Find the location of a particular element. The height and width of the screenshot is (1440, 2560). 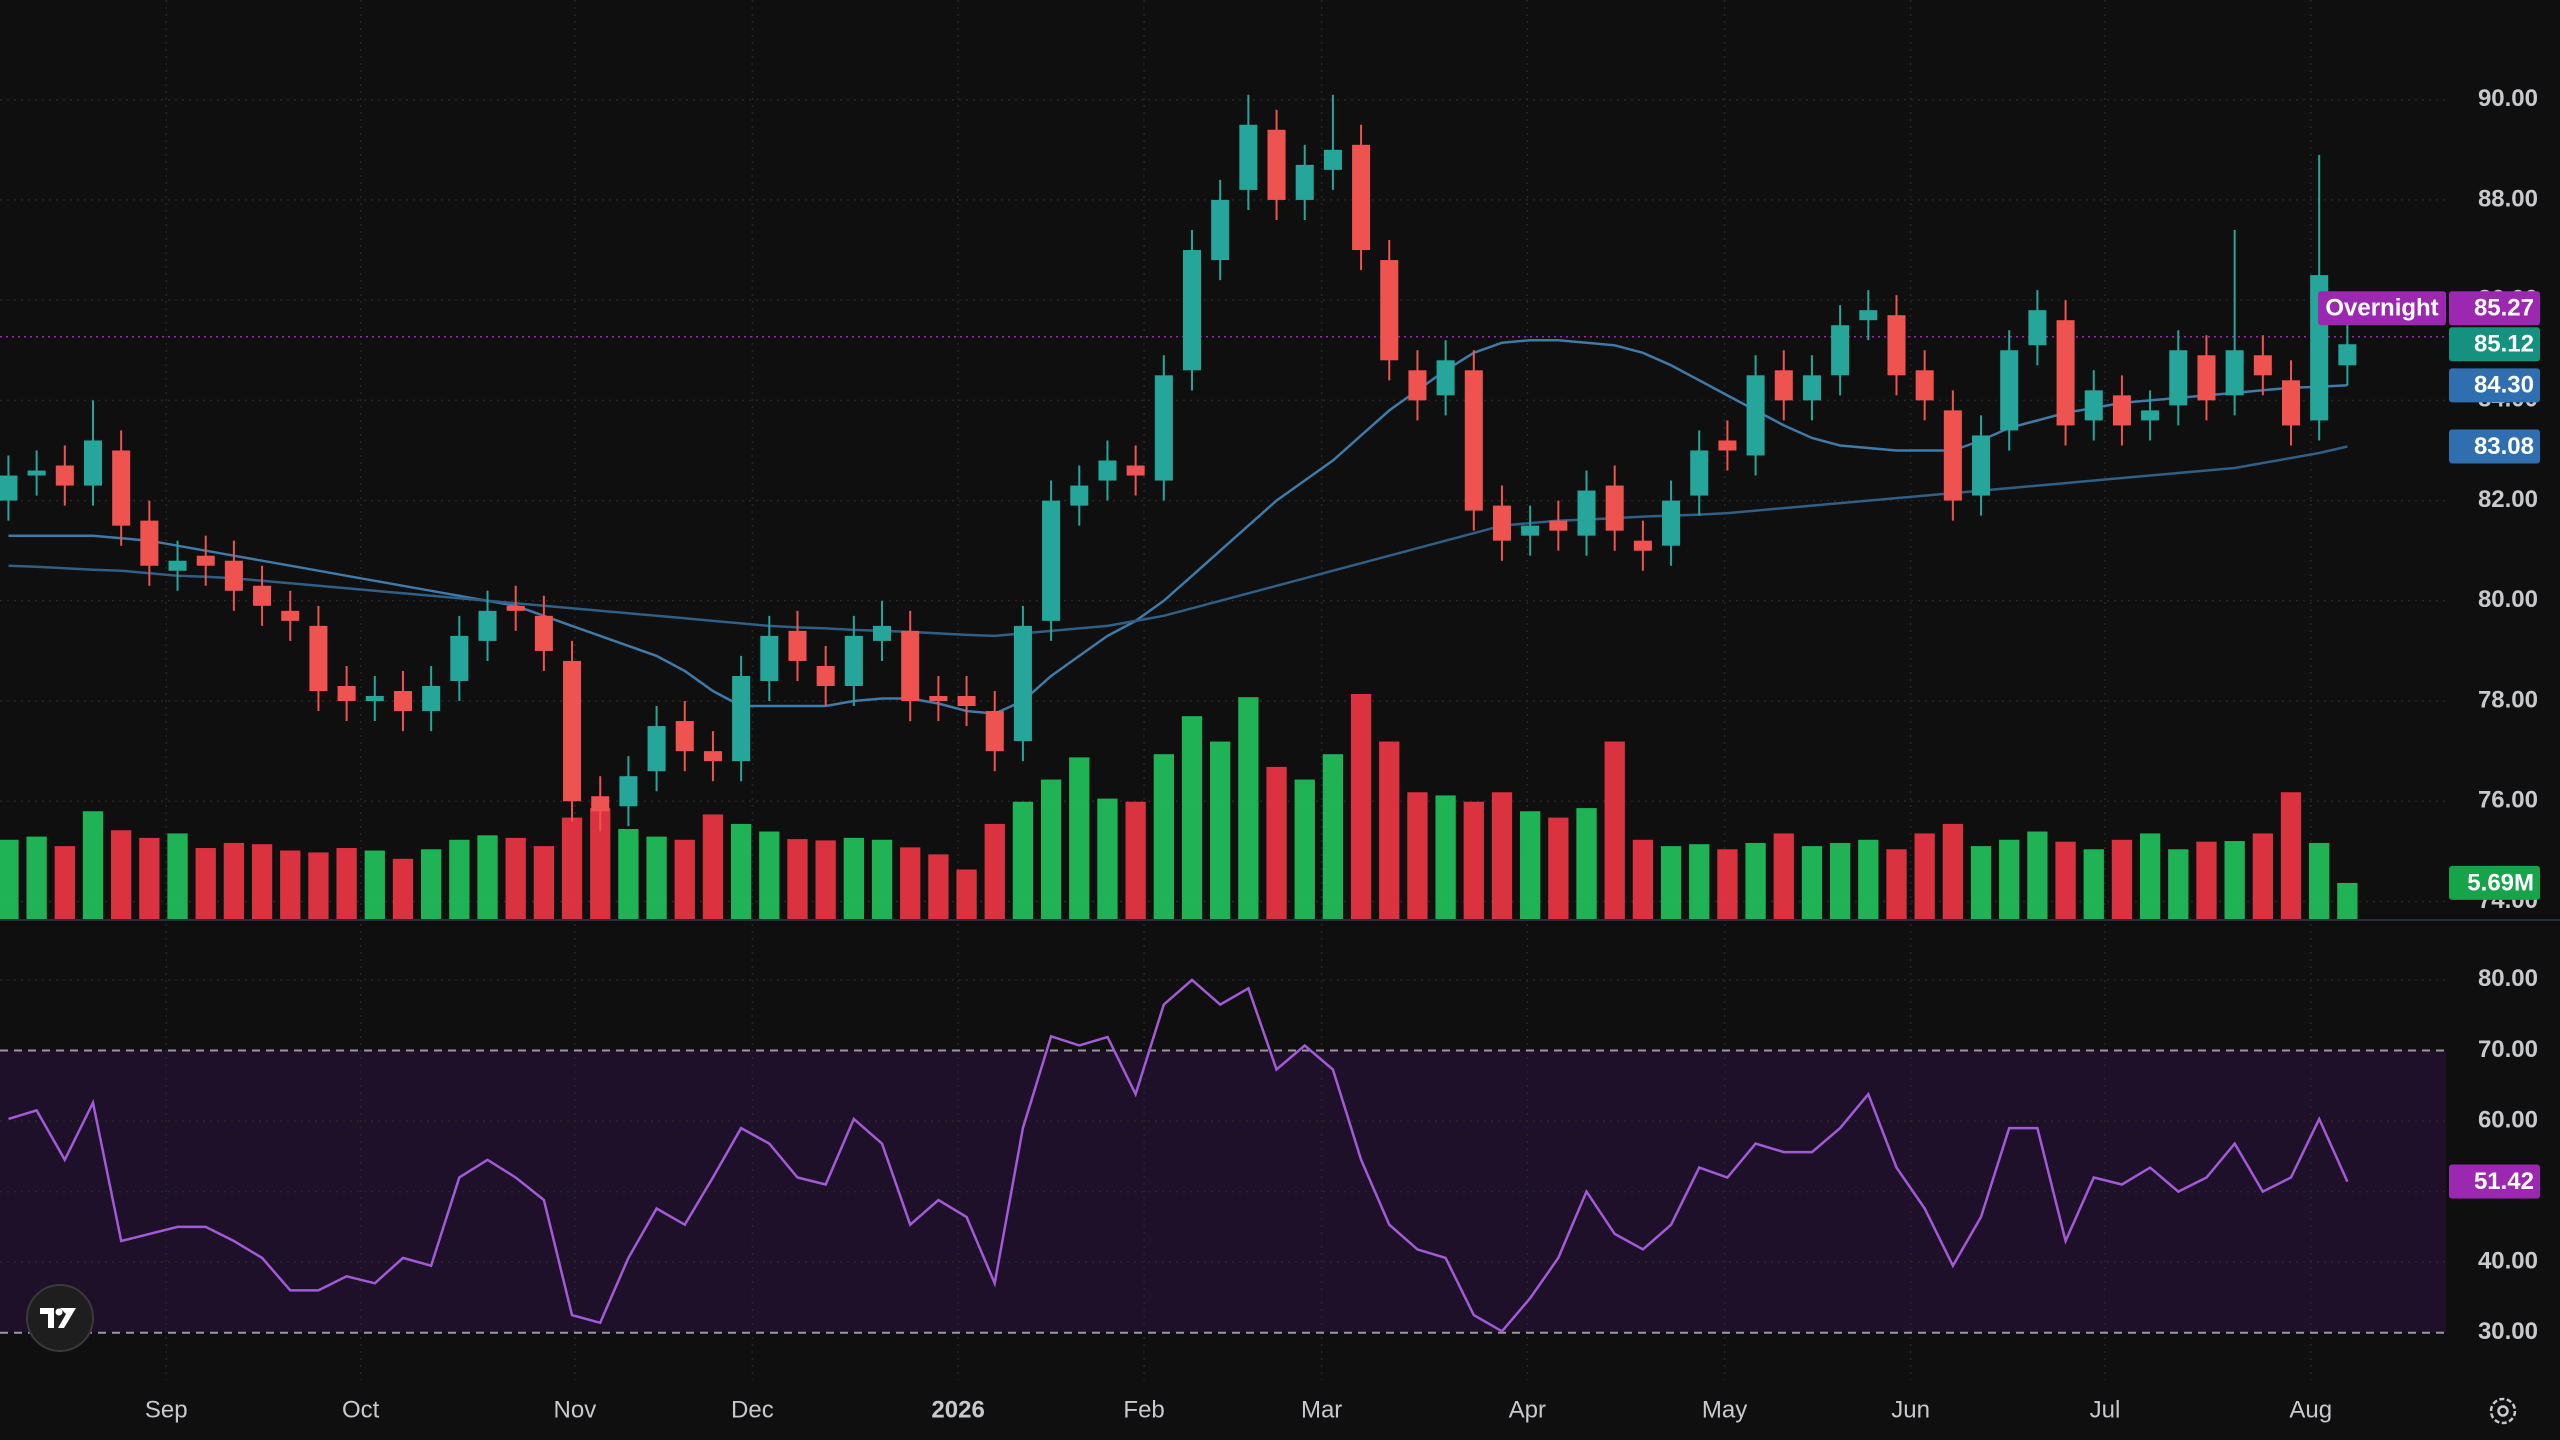

x-tick-label: Mar is located at coordinates (1321, 1409).